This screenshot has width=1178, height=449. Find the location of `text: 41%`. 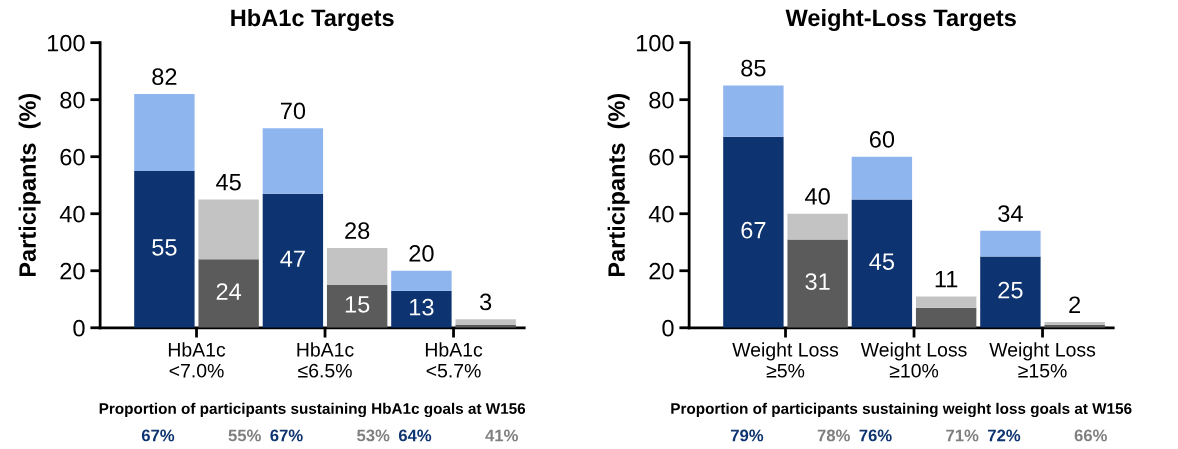

text: 41% is located at coordinates (501, 435).